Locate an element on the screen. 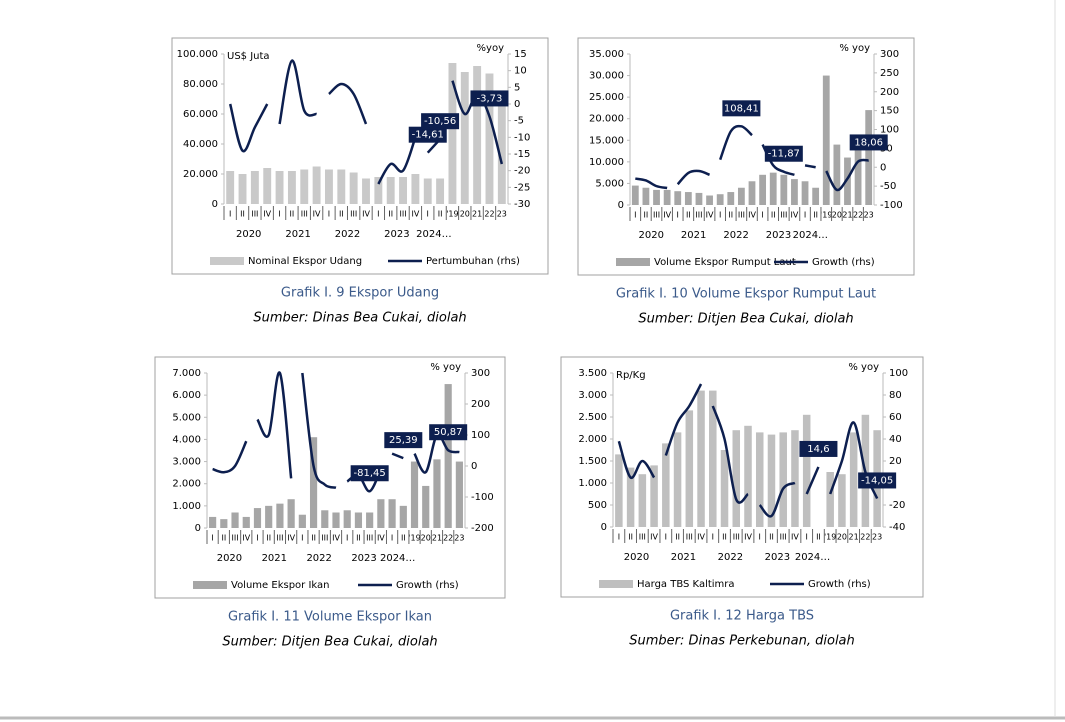 This screenshot has height=722, width=1065. x-tick-label: 22 is located at coordinates (858, 215).